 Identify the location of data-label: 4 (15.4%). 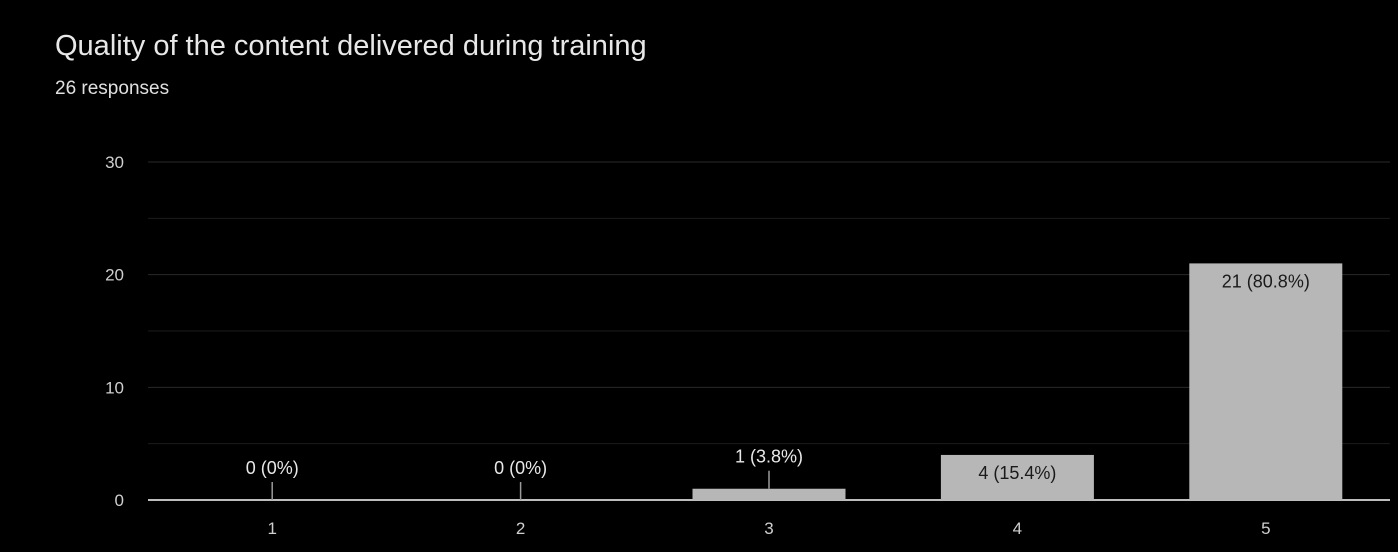
(1017, 473).